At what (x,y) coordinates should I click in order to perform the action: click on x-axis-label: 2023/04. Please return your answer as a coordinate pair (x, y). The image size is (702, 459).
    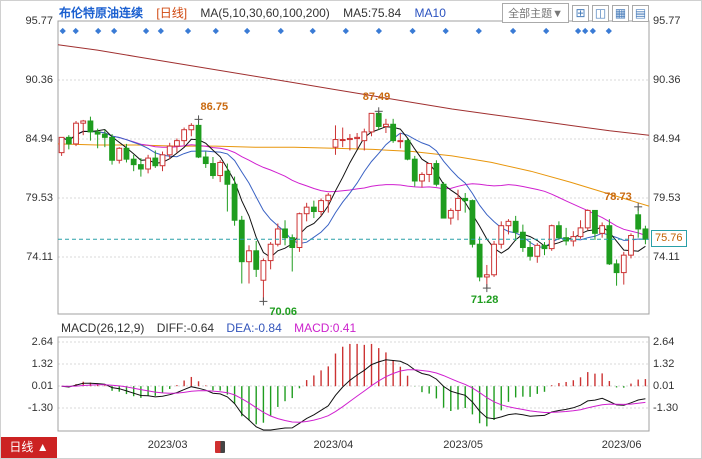
    Looking at the image, I should click on (333, 445).